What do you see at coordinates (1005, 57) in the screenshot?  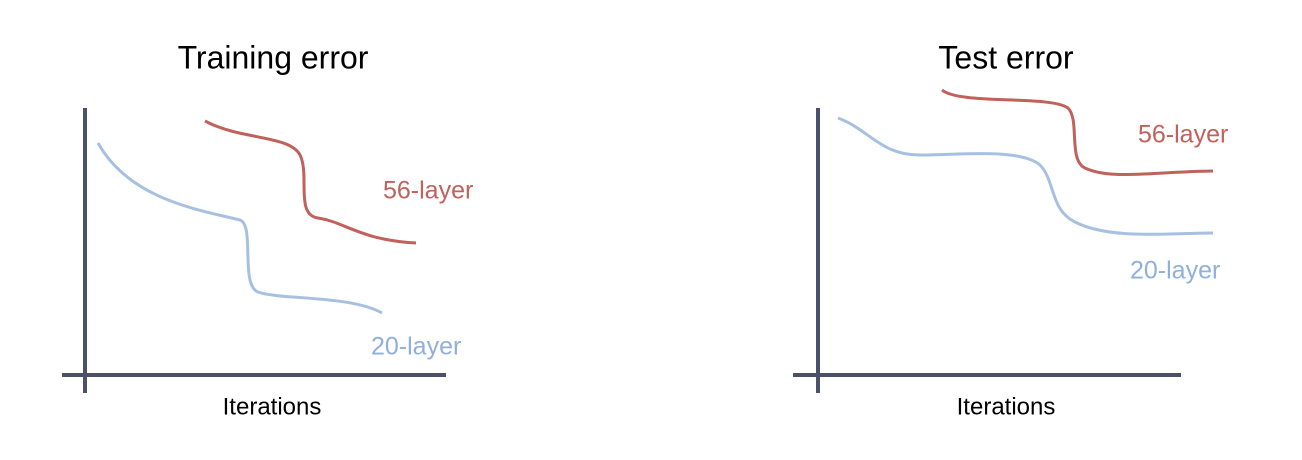 I see `panel-title: Test error` at bounding box center [1005, 57].